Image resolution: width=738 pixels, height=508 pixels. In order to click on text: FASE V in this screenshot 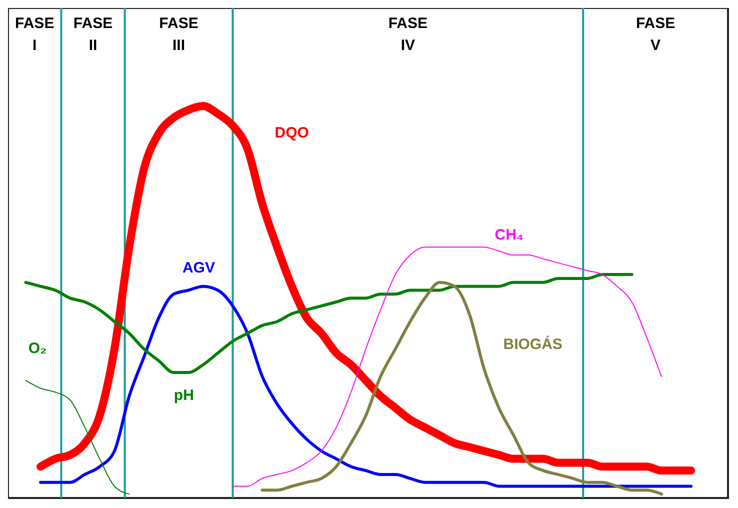, I will do `click(656, 34)`.